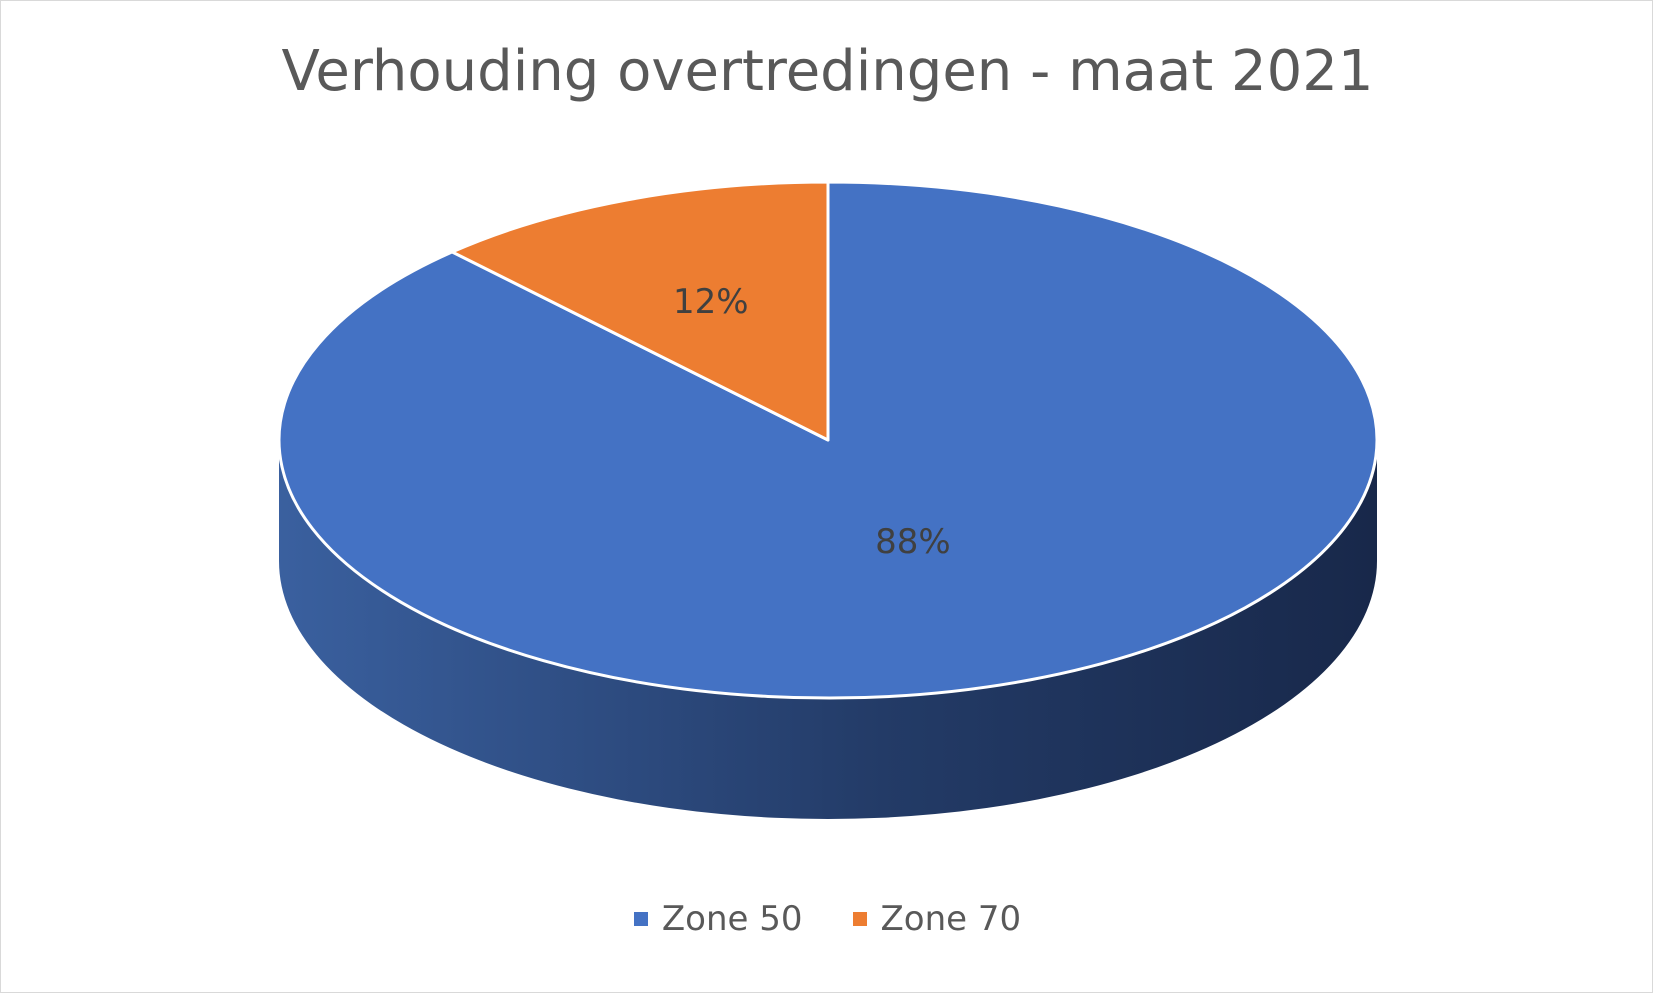 Image resolution: width=1653 pixels, height=994 pixels. I want to click on data-label-zone-70: 12%, so click(711, 302).